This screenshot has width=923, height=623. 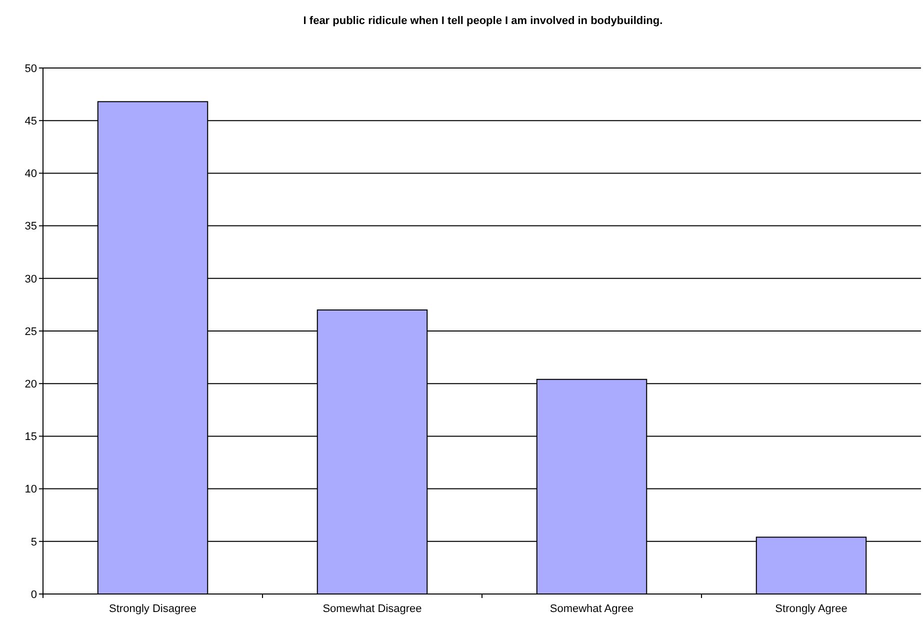 What do you see at coordinates (30, 226) in the screenshot?
I see `y-tick-label: 35` at bounding box center [30, 226].